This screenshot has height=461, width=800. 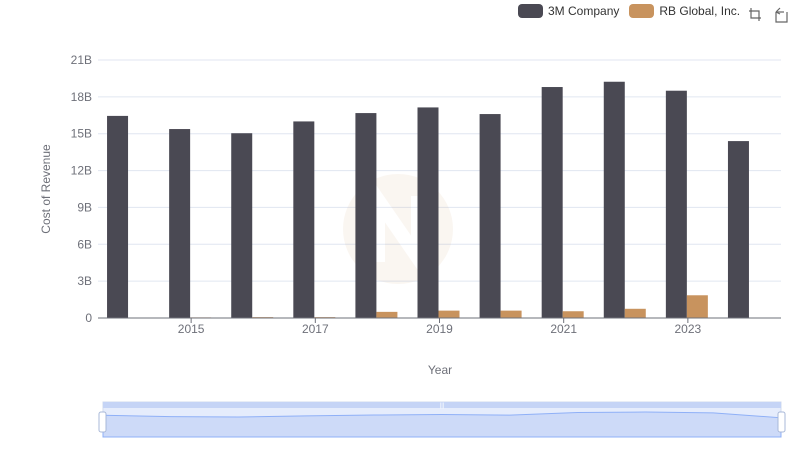 I want to click on legend-label-rb: RB Global, Inc., so click(x=700, y=11).